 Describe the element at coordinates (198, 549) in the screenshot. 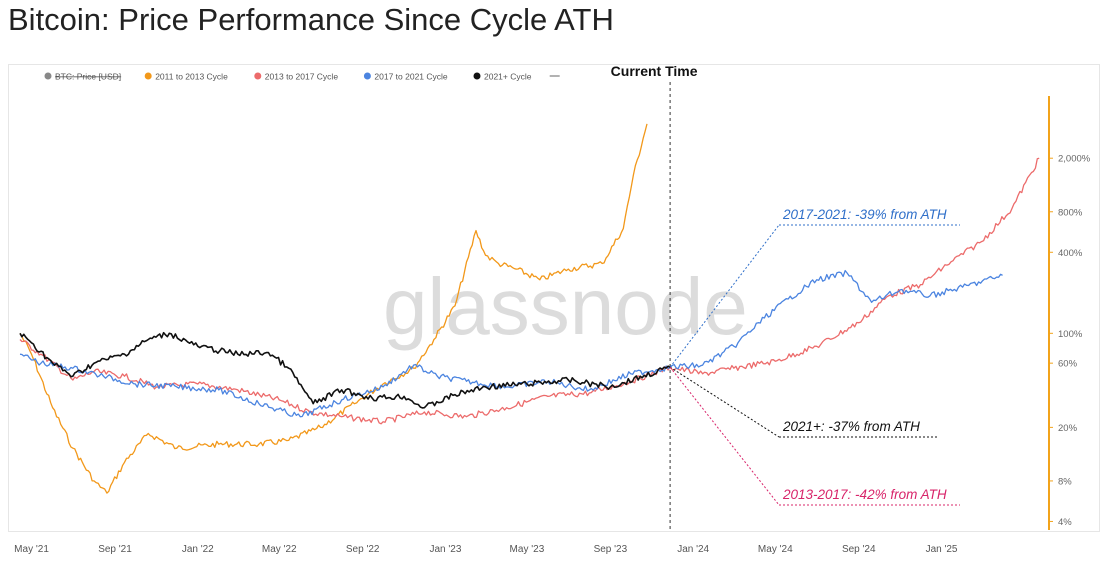

I see `x-tick-label: Jan '22` at that location.